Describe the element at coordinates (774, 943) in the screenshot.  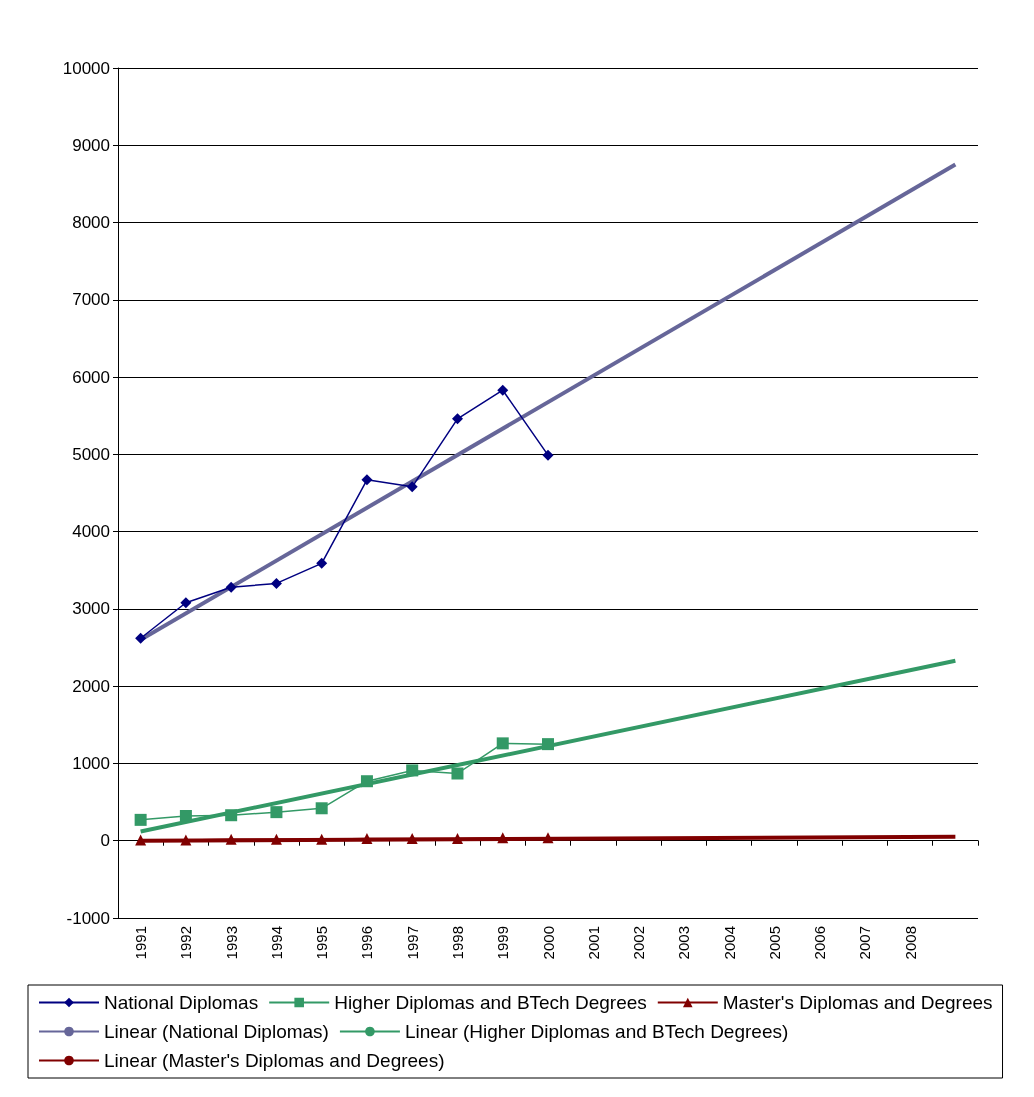
I see `x-tick-label: 2005` at that location.